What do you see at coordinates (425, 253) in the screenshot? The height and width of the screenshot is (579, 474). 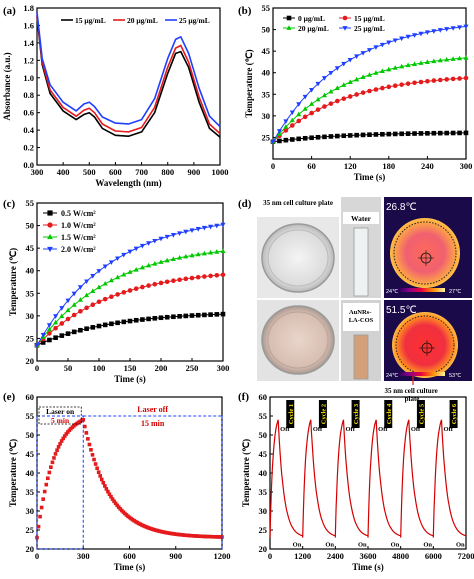 I see `thermal-ring-top` at bounding box center [425, 253].